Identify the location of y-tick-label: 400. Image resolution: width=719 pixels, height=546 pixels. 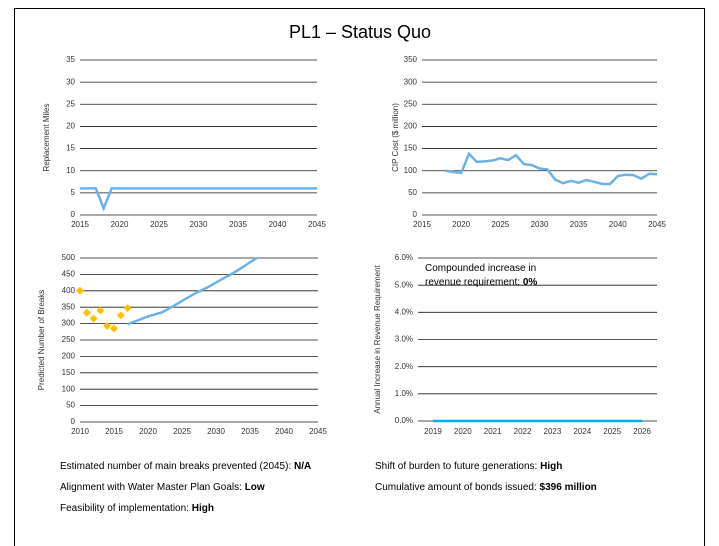
(69, 290).